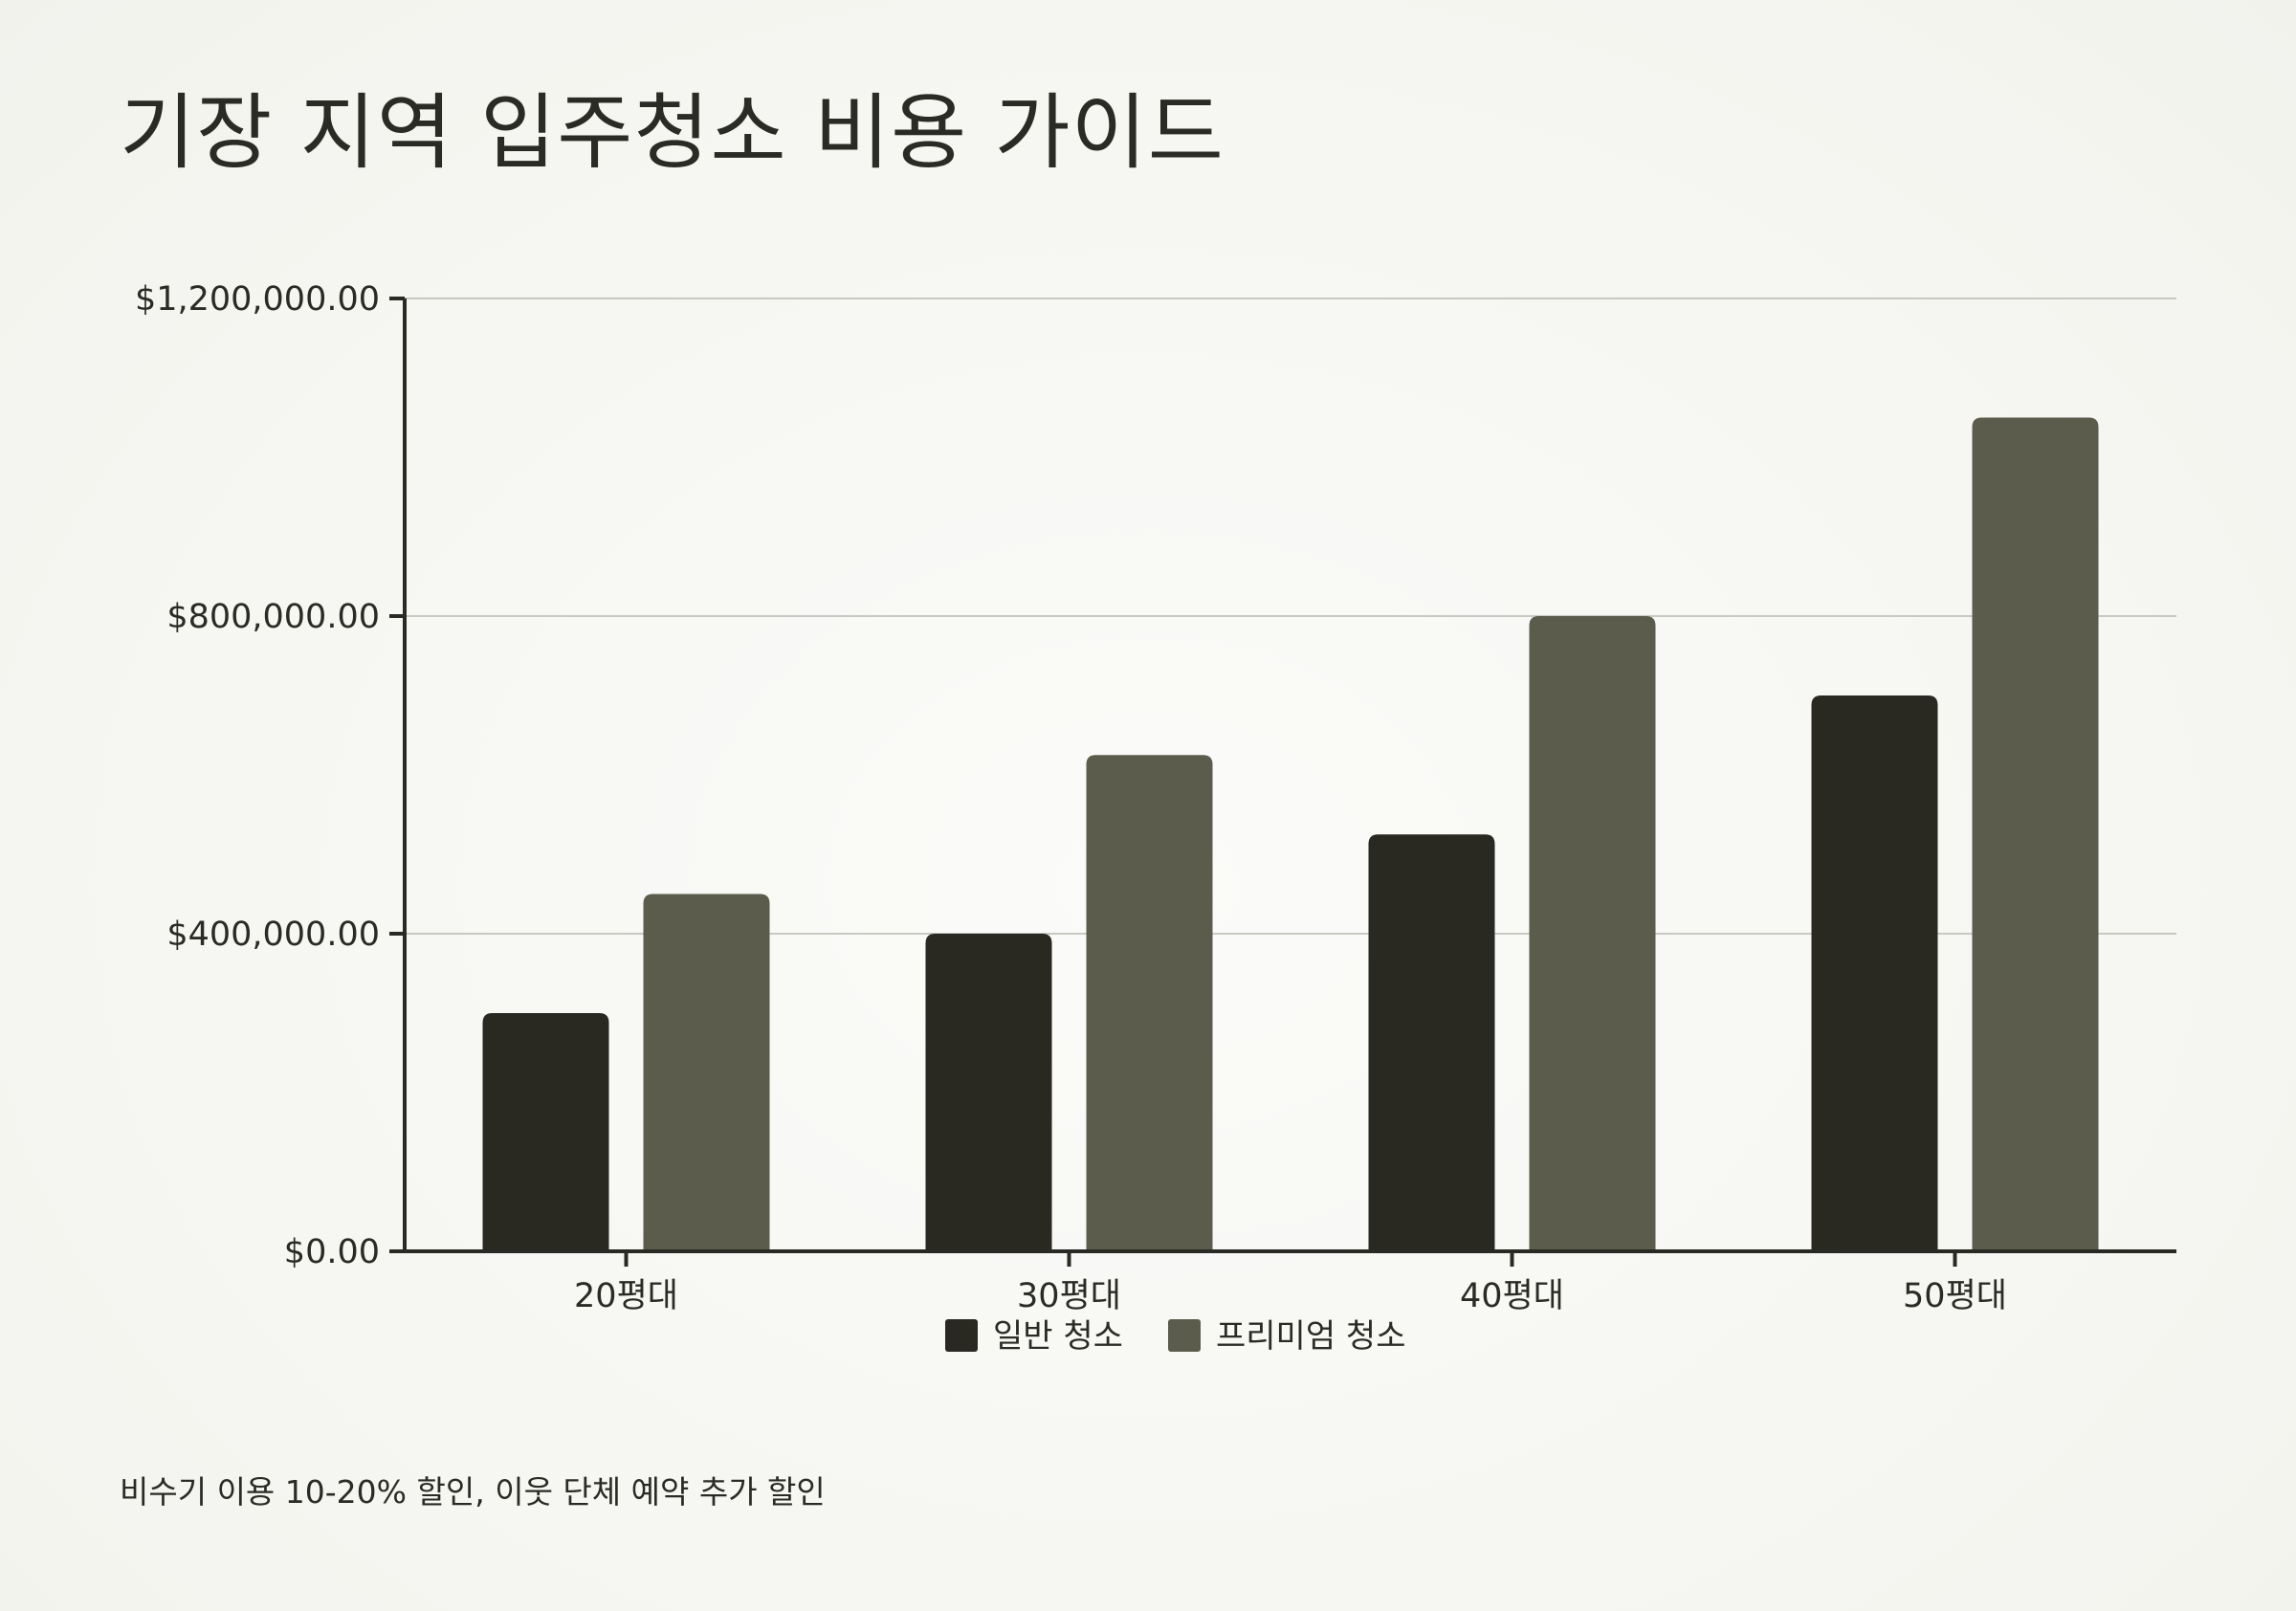 This screenshot has width=2296, height=1611. What do you see at coordinates (473, 1492) in the screenshot?
I see `footnote: 비수기 이용 10-20% 할인, 이웃 단체 예약 추가 할인` at bounding box center [473, 1492].